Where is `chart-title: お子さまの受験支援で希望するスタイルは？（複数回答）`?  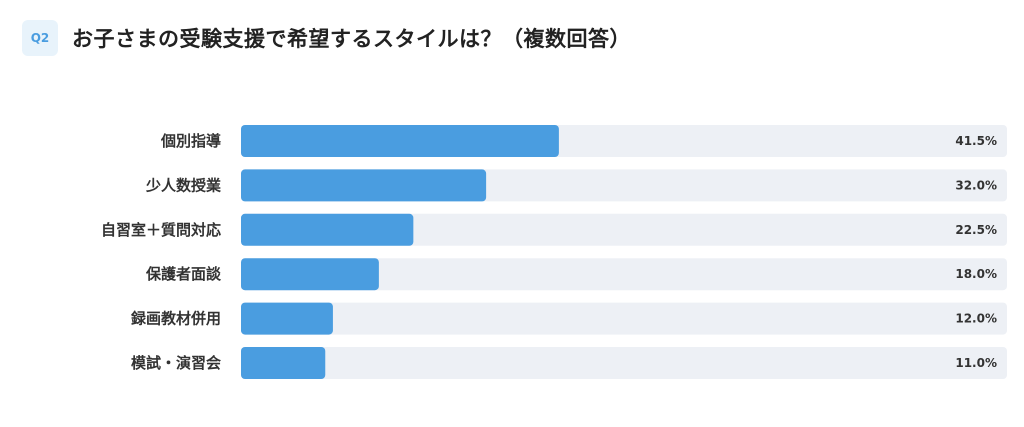
chart-title: お子さまの受験支援で希望するスタイルは？（複数回答） is located at coordinates (351, 39).